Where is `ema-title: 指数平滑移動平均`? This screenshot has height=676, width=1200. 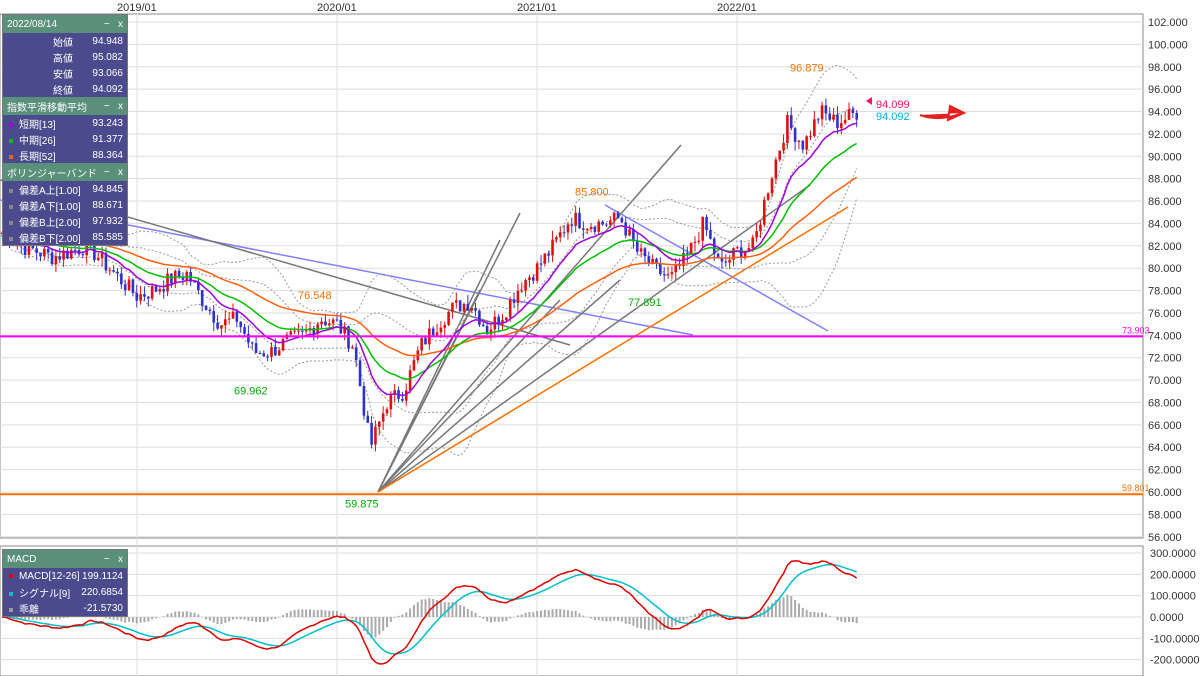
ema-title: 指数平滑移動平均 is located at coordinates (47, 108).